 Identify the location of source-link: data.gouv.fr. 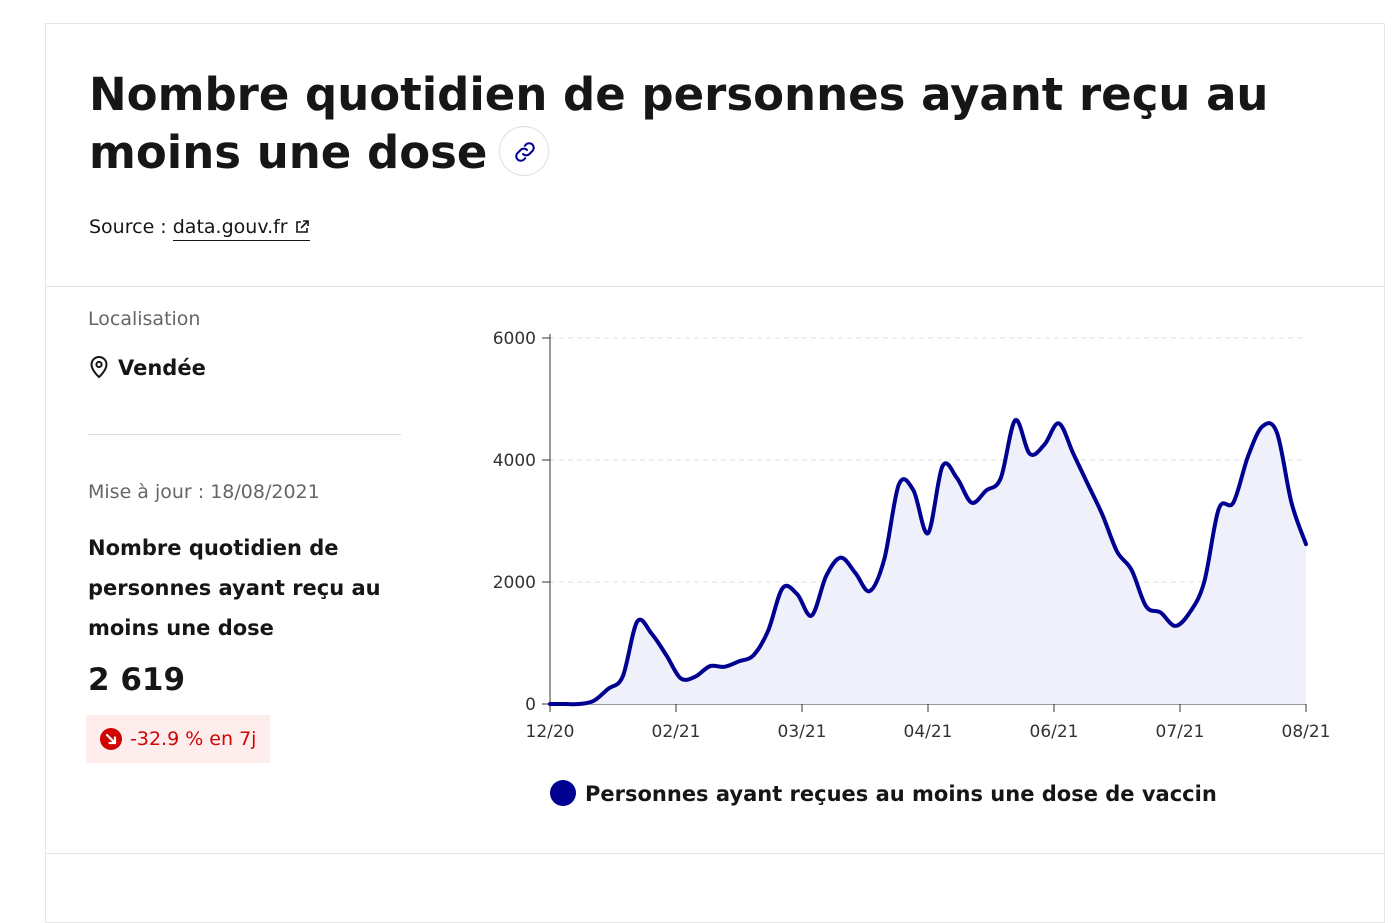
(241, 228).